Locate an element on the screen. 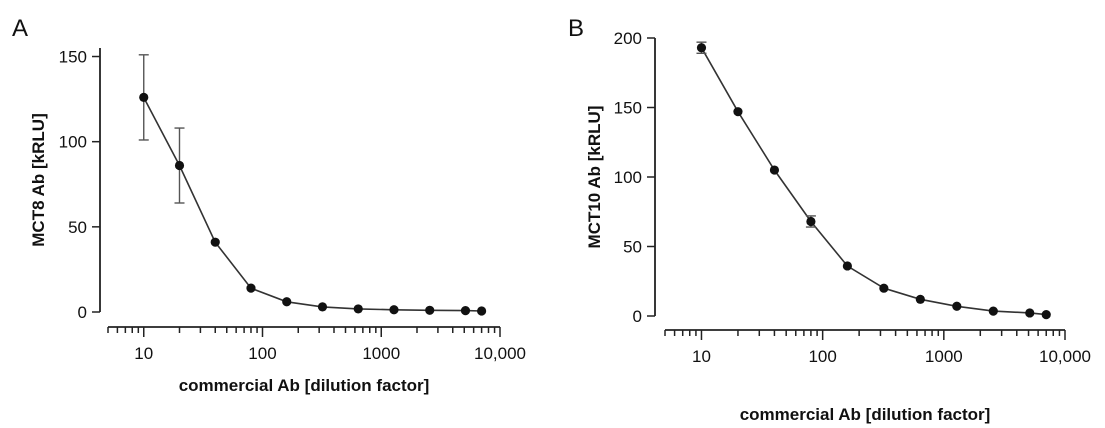  c1-y-tick-label: 150 is located at coordinates (628, 108).